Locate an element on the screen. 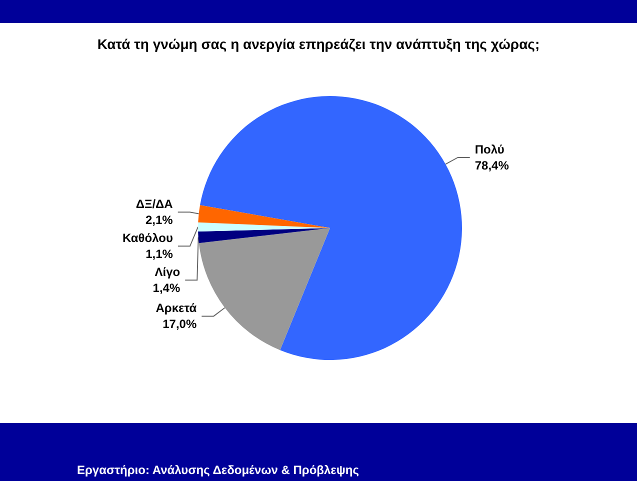 Image resolution: width=637 pixels, height=481 pixels. data-label: 1,1% is located at coordinates (160, 254).